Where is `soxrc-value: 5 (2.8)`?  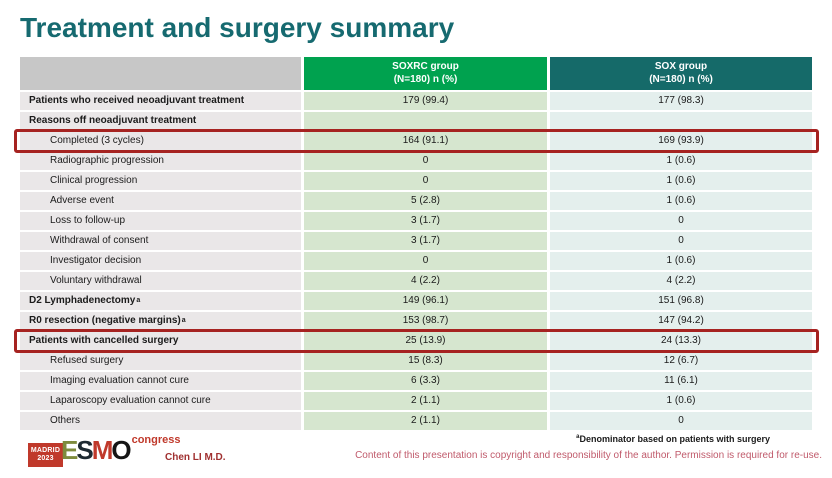 soxrc-value: 5 (2.8) is located at coordinates (425, 201).